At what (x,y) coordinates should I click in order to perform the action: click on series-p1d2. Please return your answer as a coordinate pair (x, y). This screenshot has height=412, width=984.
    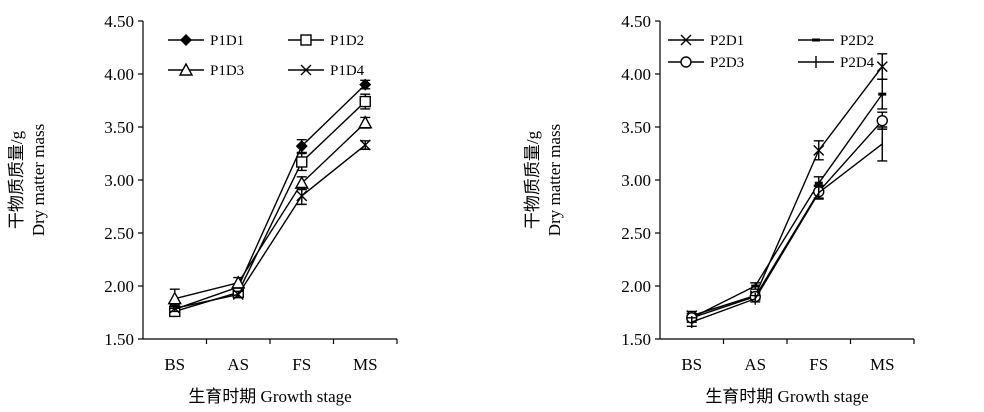
    Looking at the image, I should click on (270, 205).